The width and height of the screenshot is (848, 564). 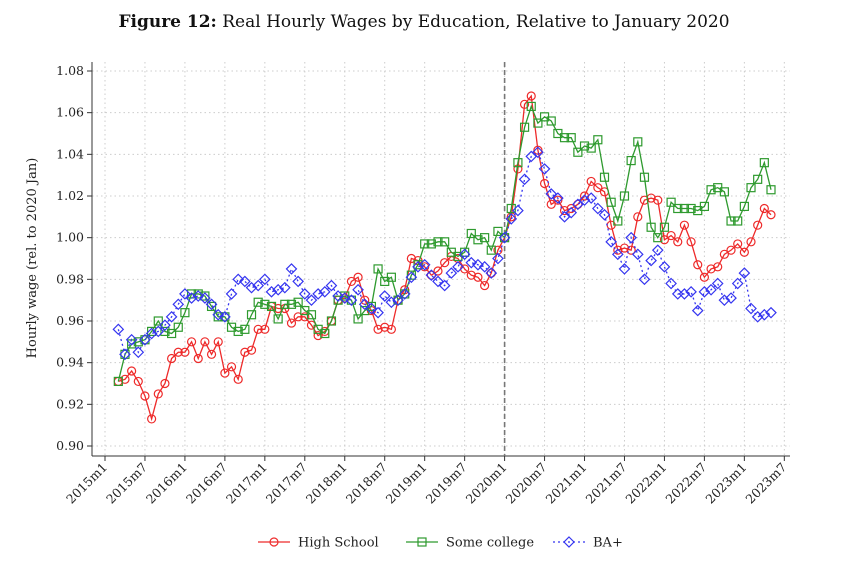 I want to click on x-tick-label: 2022m7, so click(x=685, y=482).